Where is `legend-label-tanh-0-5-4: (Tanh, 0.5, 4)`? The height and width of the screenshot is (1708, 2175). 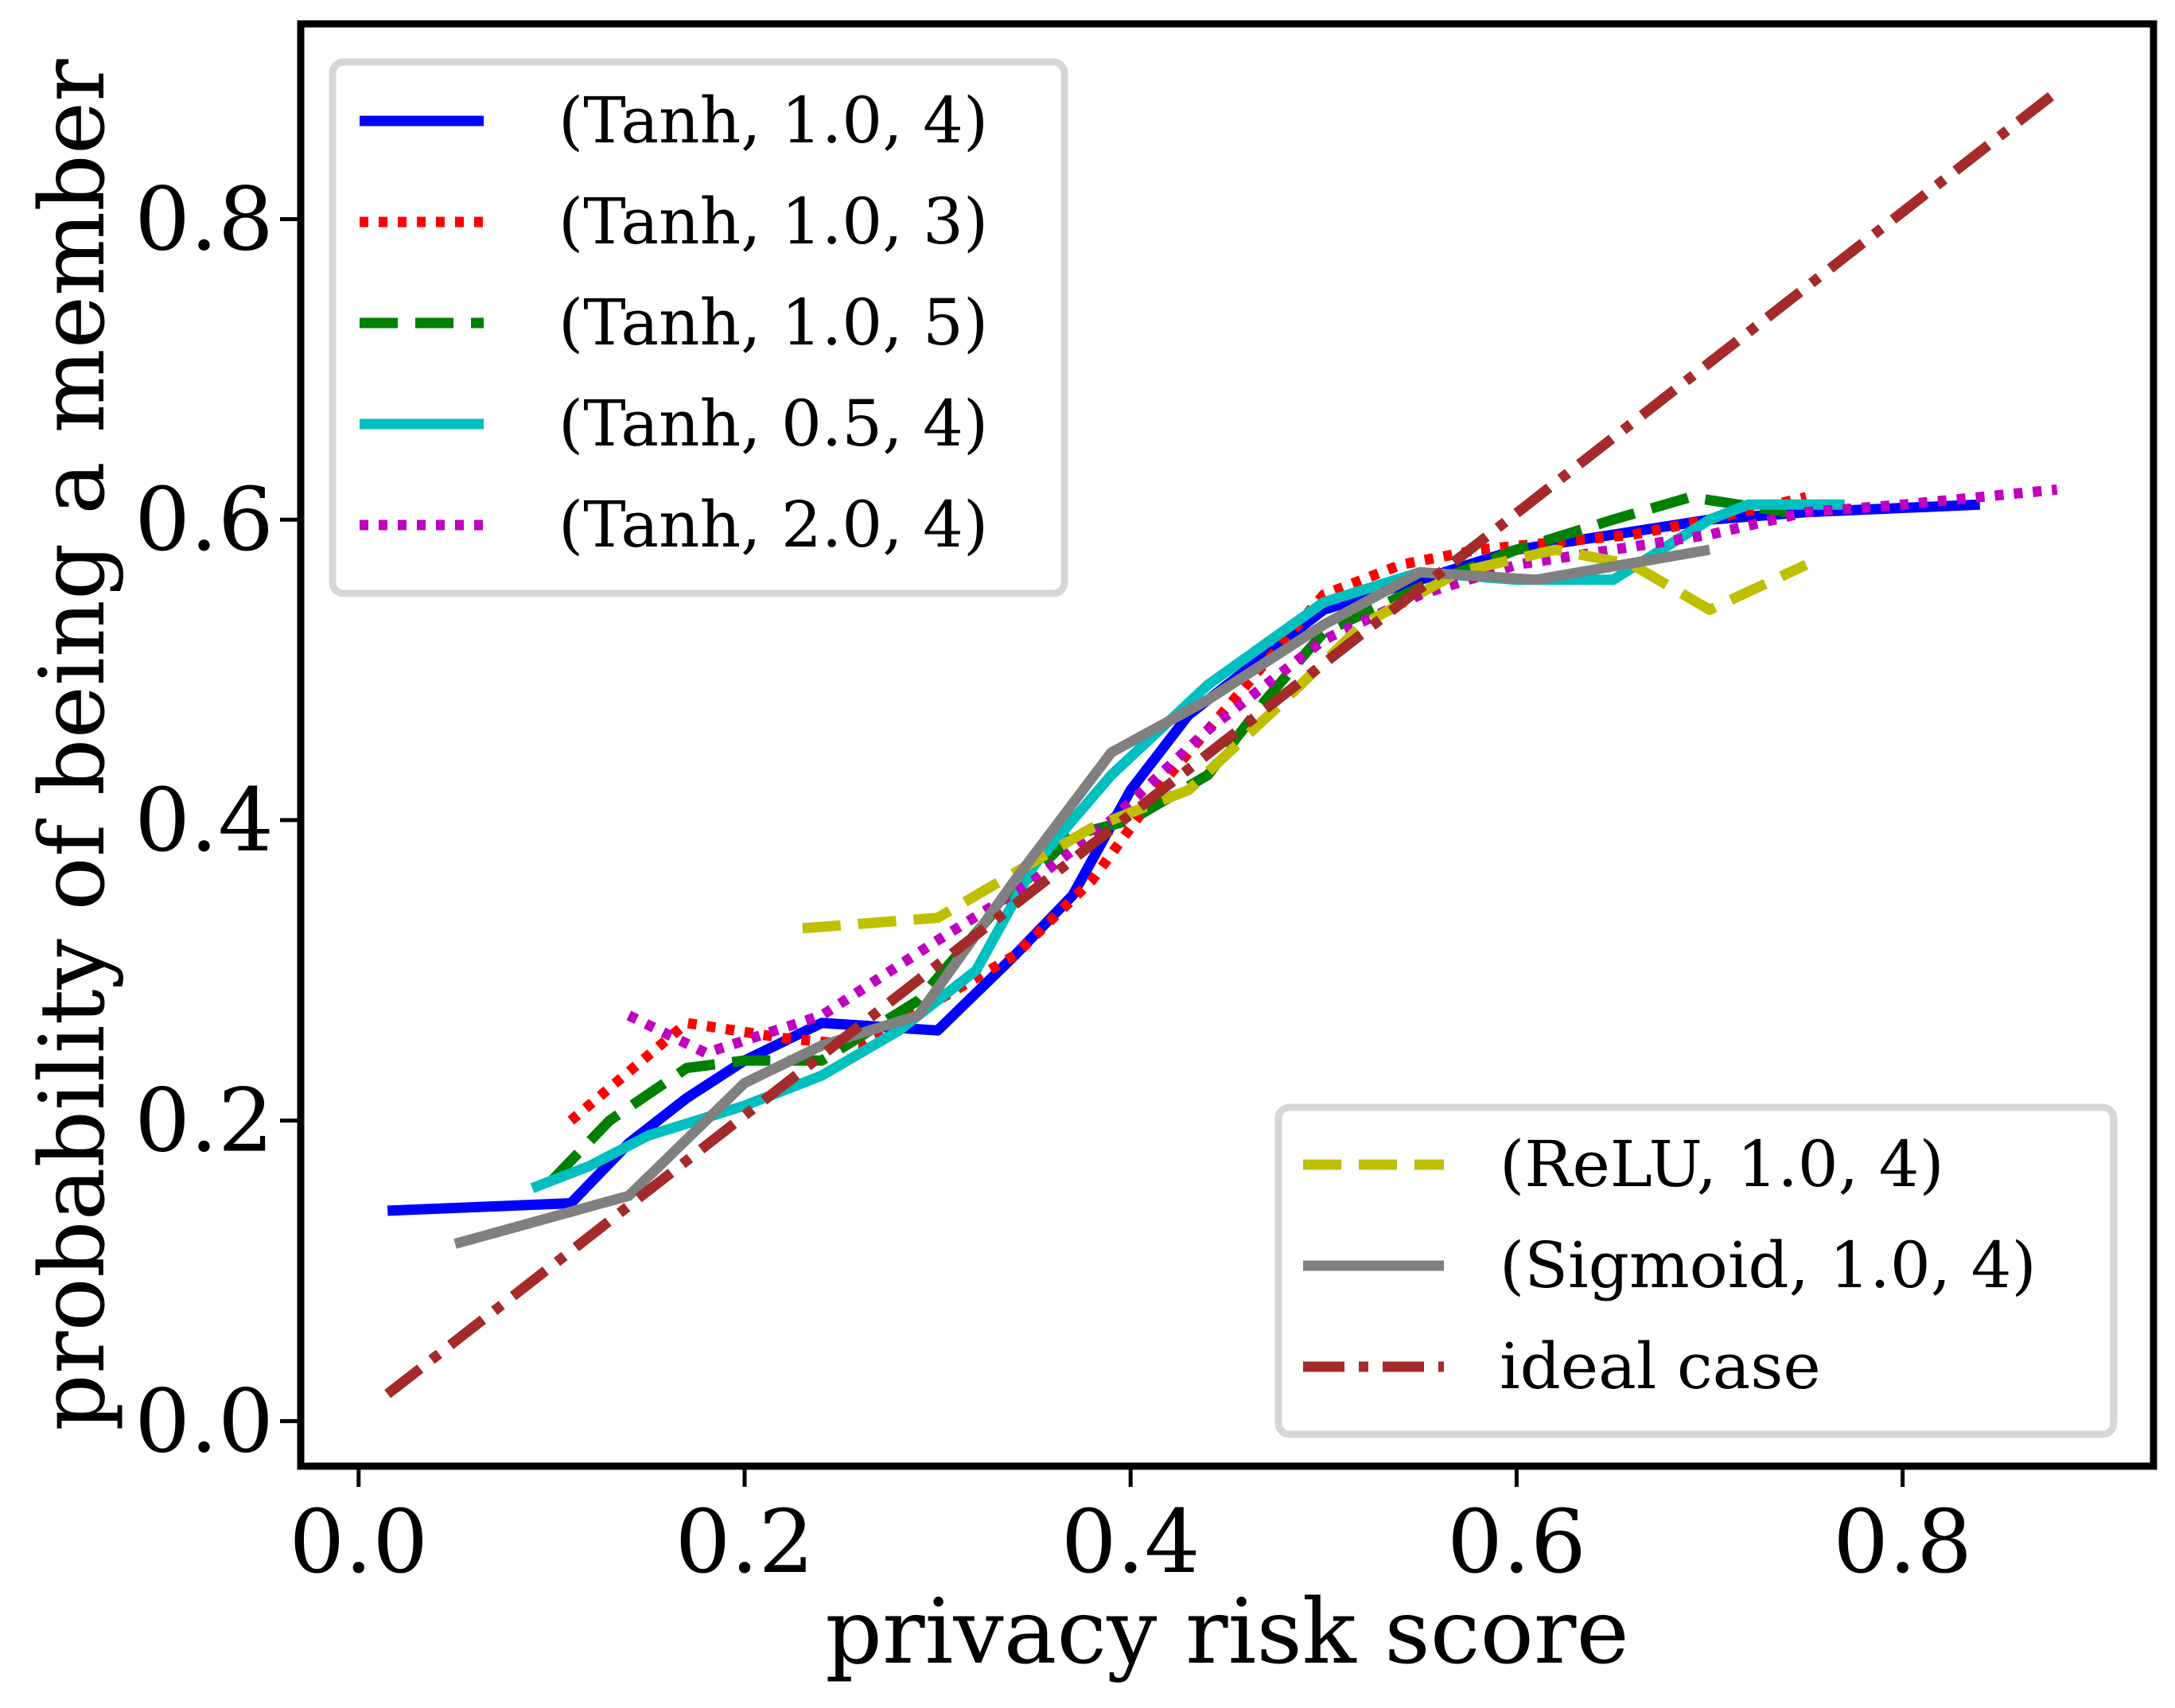 legend-label-tanh-0-5-4: (Tanh, 0.5, 4) is located at coordinates (773, 424).